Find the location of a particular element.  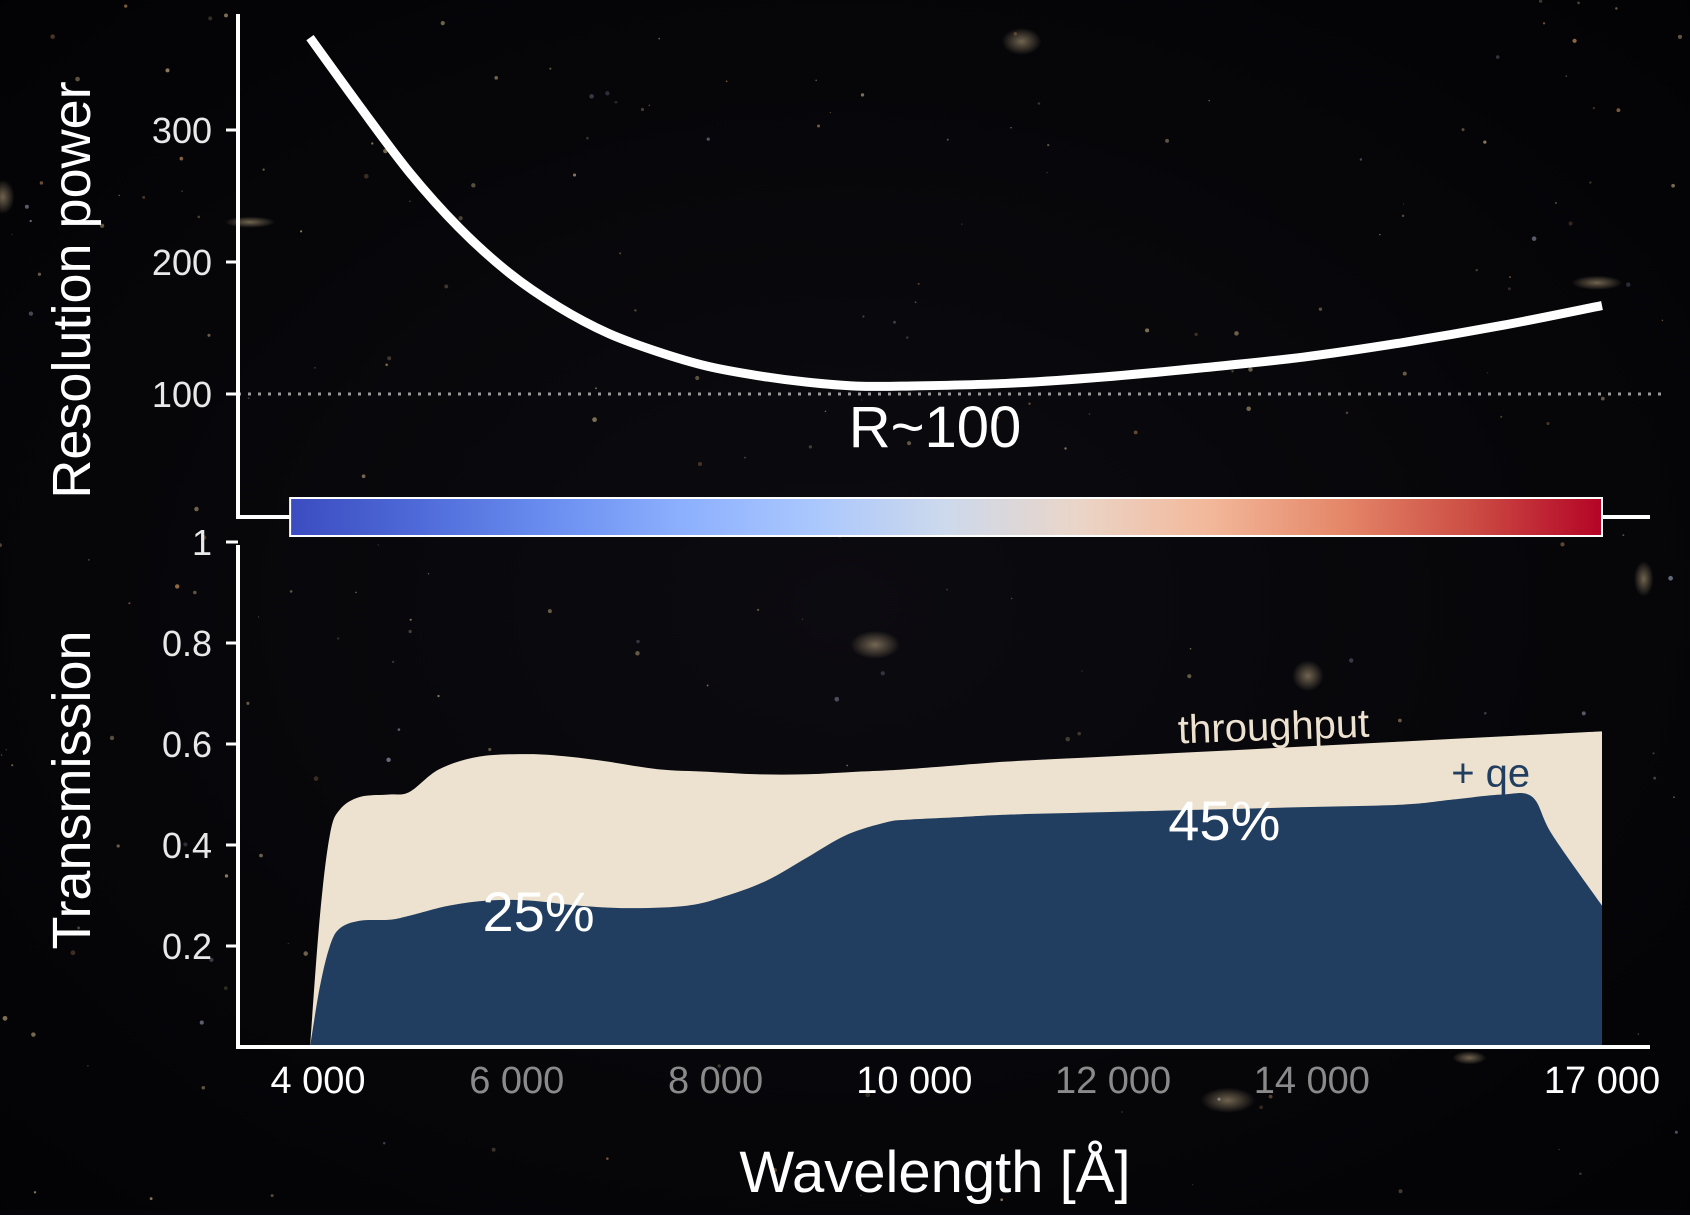

transmission-y-ticks: 0.2 0.4 0.6 0.8 1 is located at coordinates (200, 744).